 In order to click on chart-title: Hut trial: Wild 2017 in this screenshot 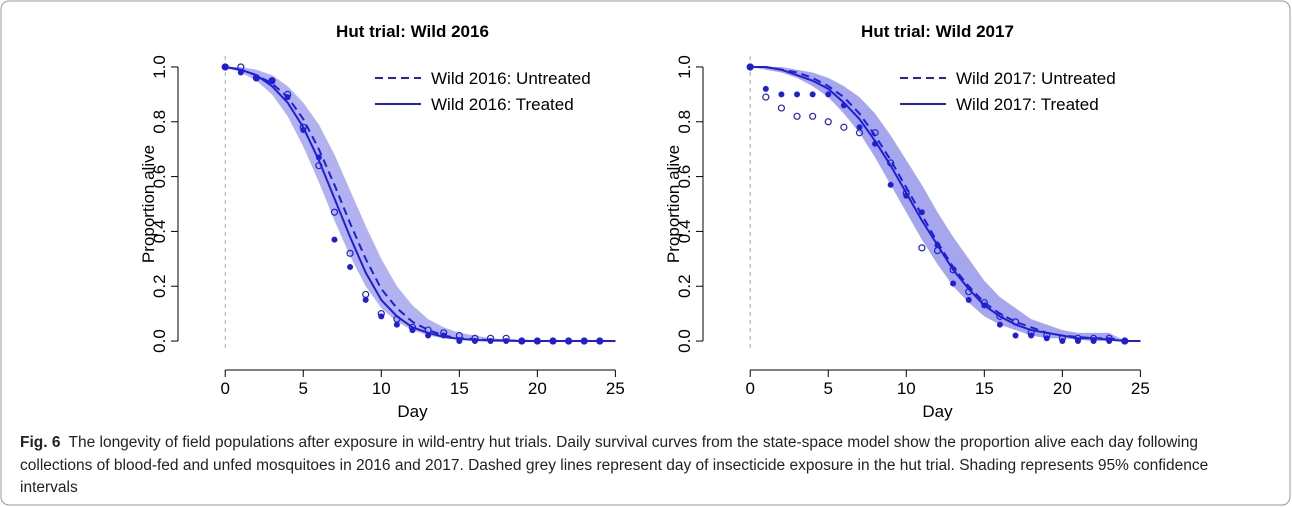, I will do `click(937, 31)`.